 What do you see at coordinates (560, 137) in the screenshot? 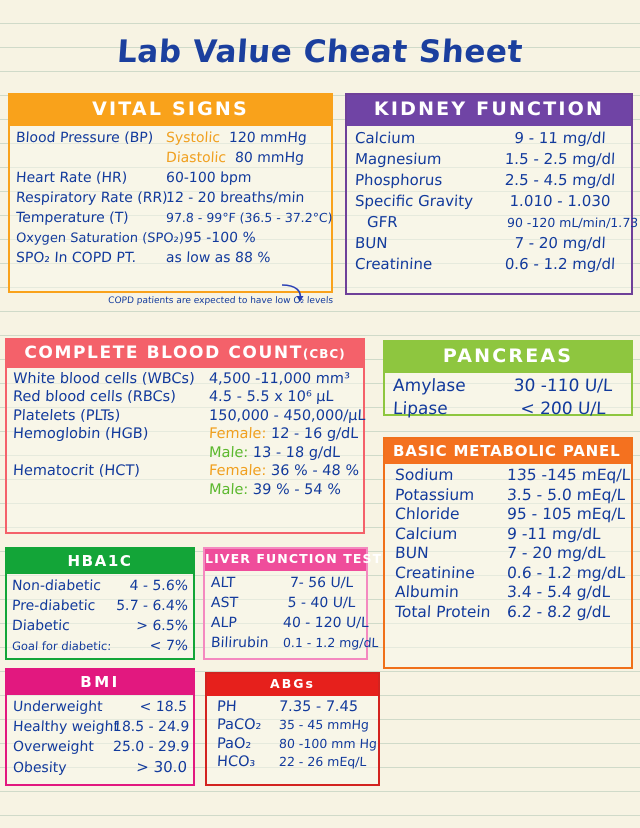
I see `row-value: 9 - 11 mg/dl` at bounding box center [560, 137].